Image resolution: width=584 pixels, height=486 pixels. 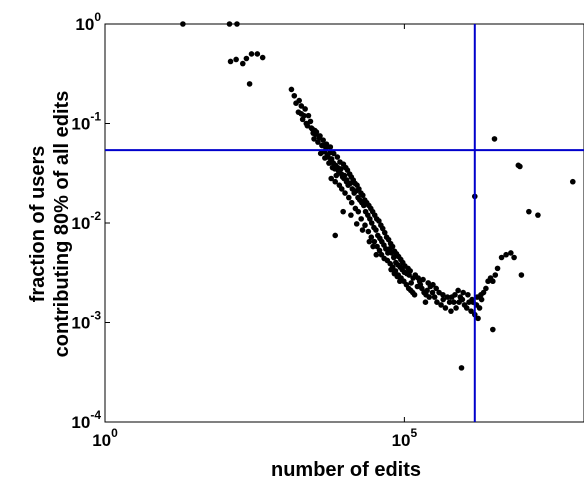 I want to click on y-tick-label: 10⁻¹, so click(x=86, y=122).